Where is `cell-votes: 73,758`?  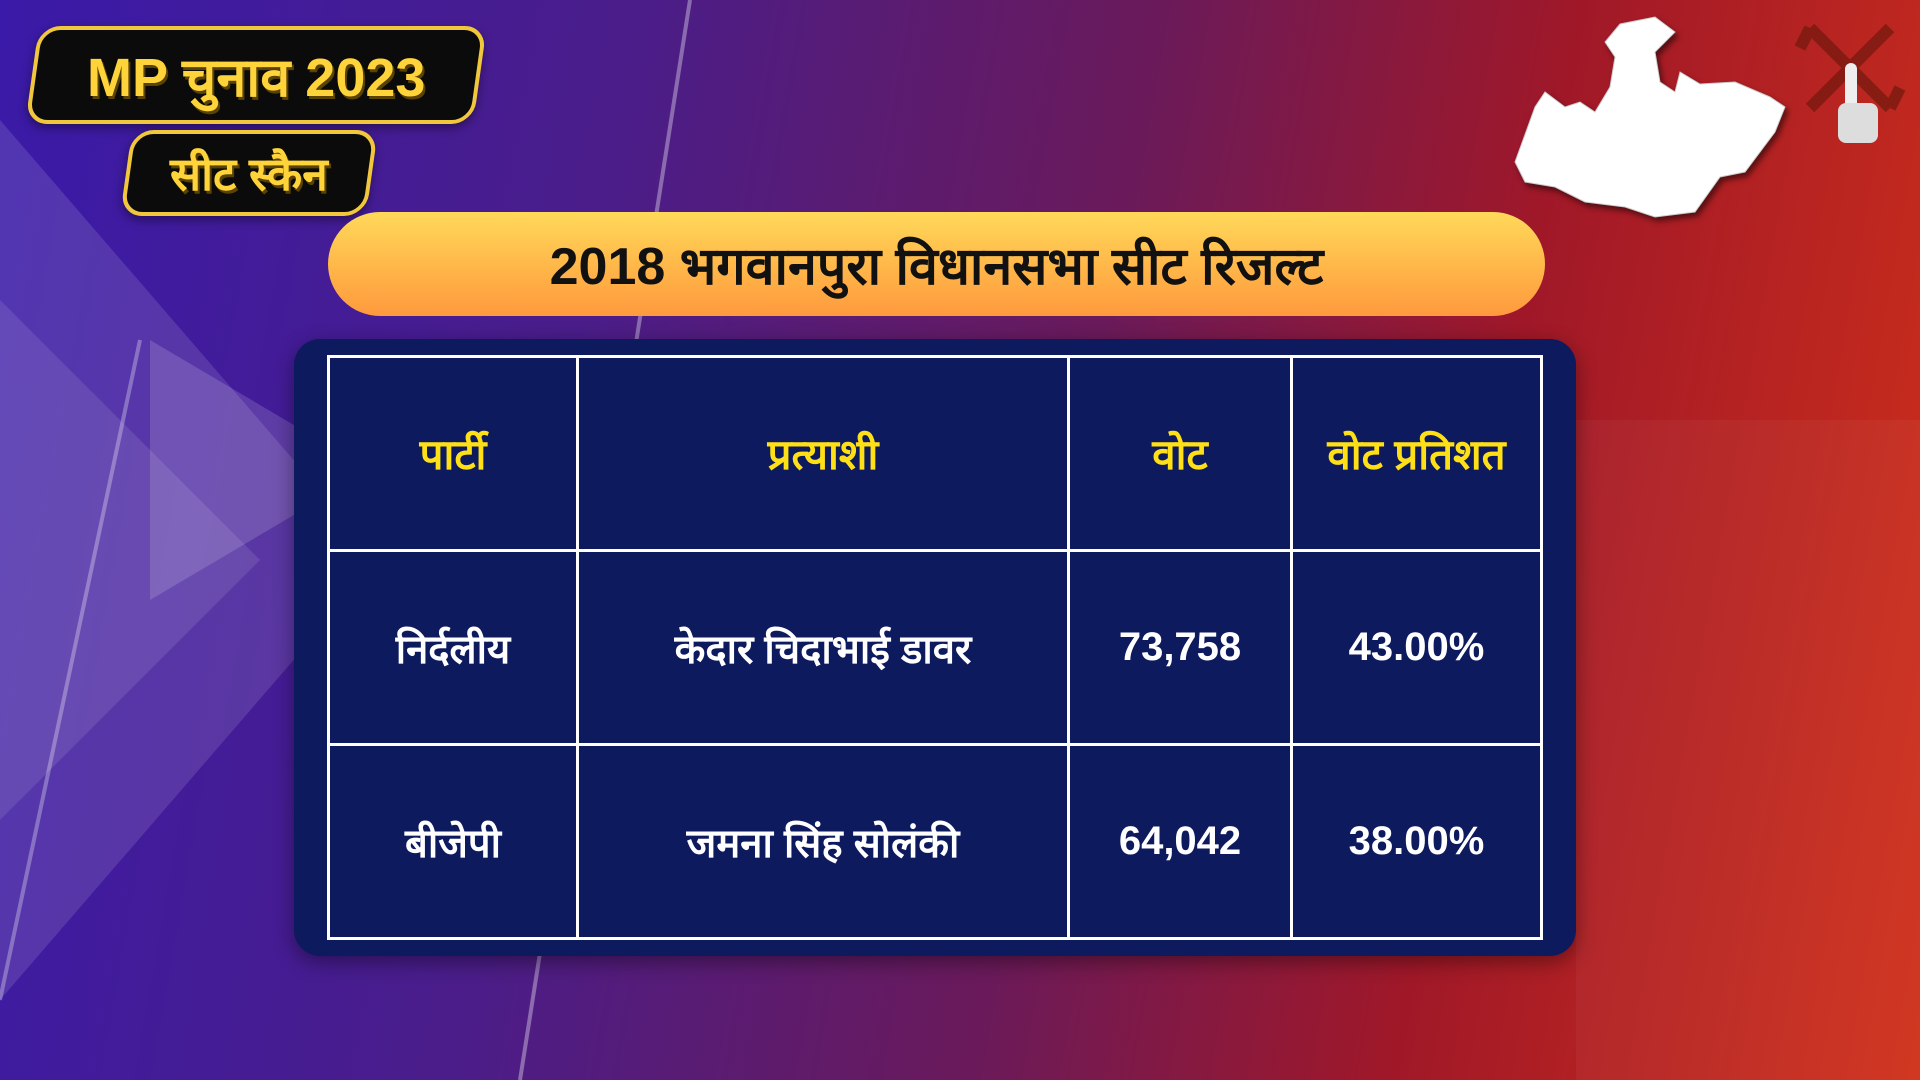
cell-votes: 73,758 is located at coordinates (1180, 647).